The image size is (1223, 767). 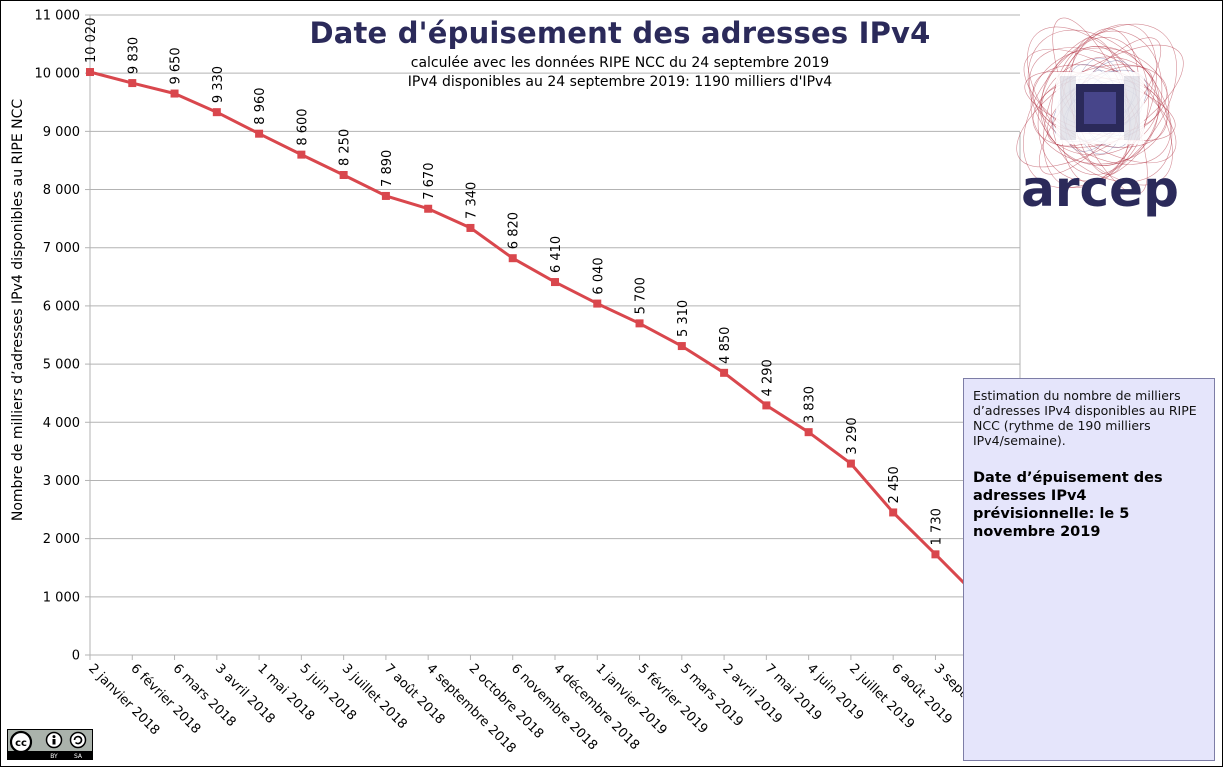 I want to click on data-label: 6 410, so click(x=556, y=254).